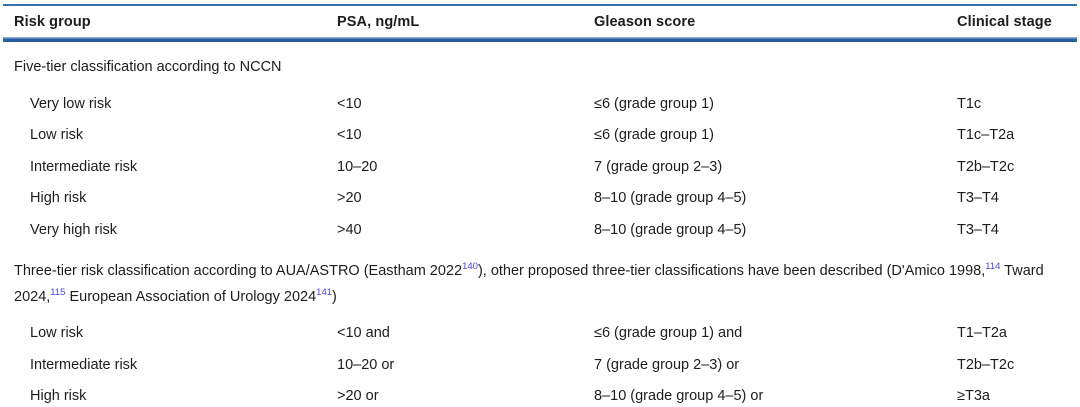  What do you see at coordinates (540, 104) in the screenshot?
I see `table-row: Very low risk <10 ≤6 (grade group 1) T1c` at bounding box center [540, 104].